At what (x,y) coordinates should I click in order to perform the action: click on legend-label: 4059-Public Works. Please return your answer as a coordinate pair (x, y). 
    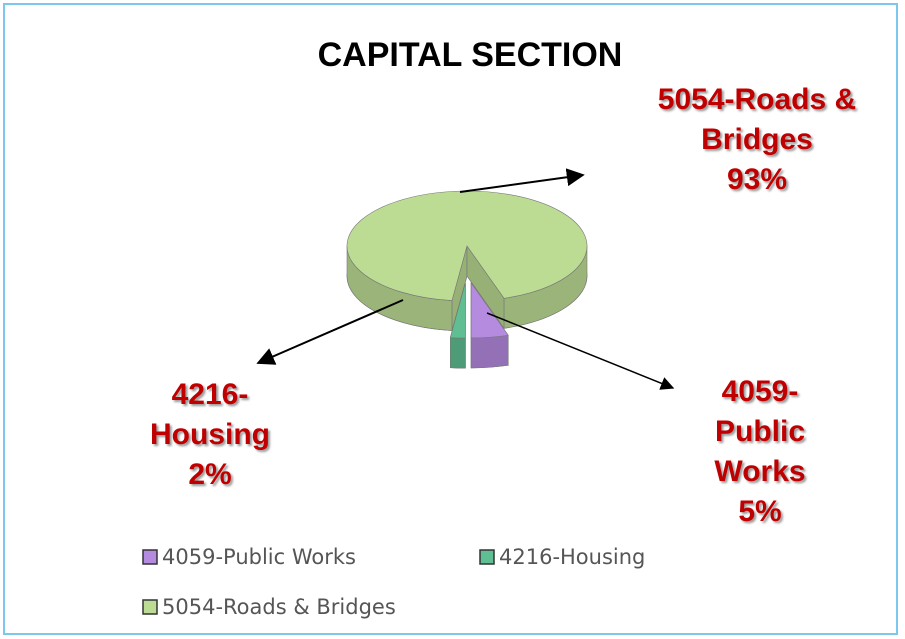
    Looking at the image, I should click on (259, 557).